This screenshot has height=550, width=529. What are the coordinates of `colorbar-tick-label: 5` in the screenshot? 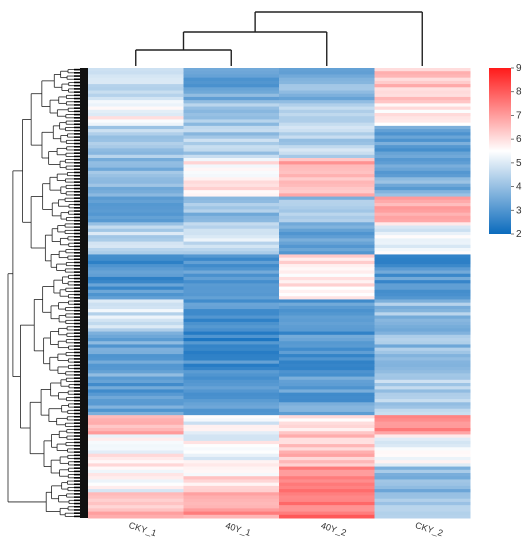 It's located at (519, 163).